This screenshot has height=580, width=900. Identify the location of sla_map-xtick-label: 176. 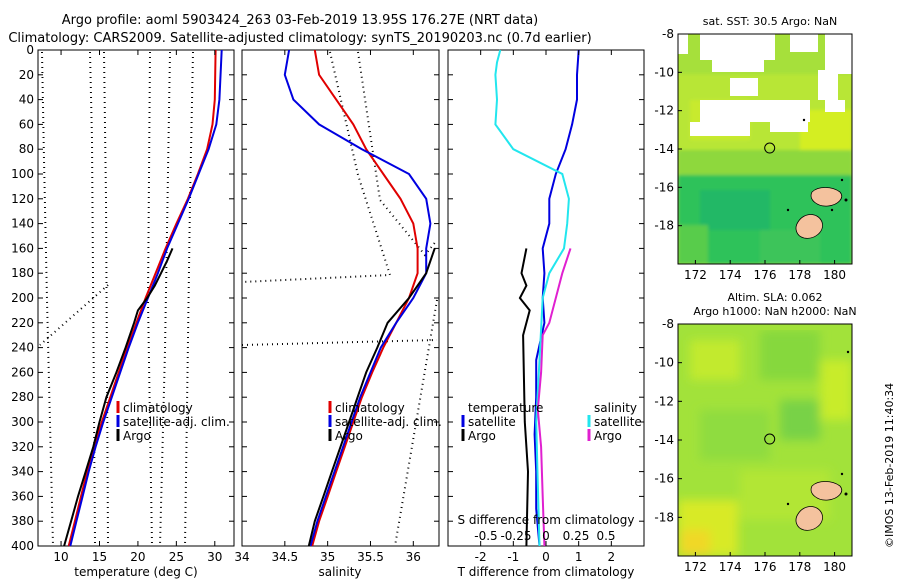
(765, 567).